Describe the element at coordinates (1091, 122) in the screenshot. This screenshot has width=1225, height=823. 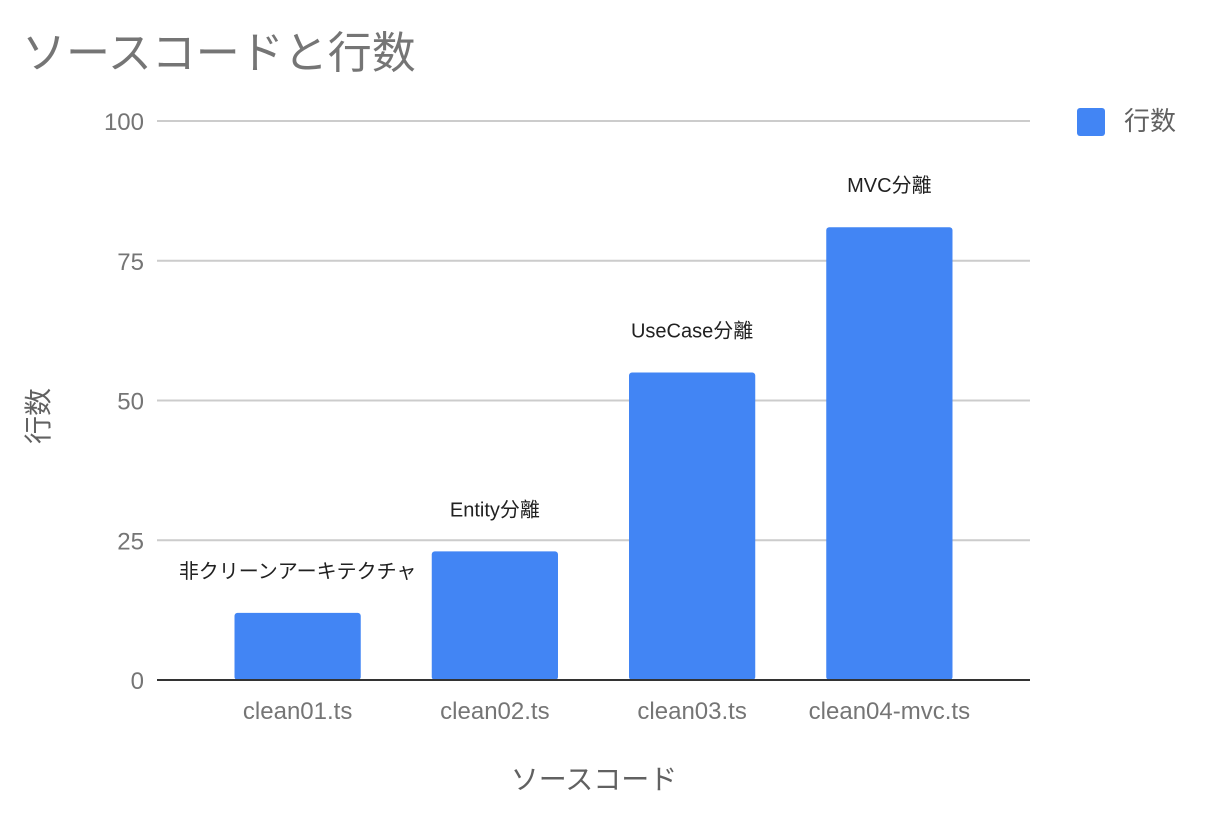
I see `legend-swatch` at that location.